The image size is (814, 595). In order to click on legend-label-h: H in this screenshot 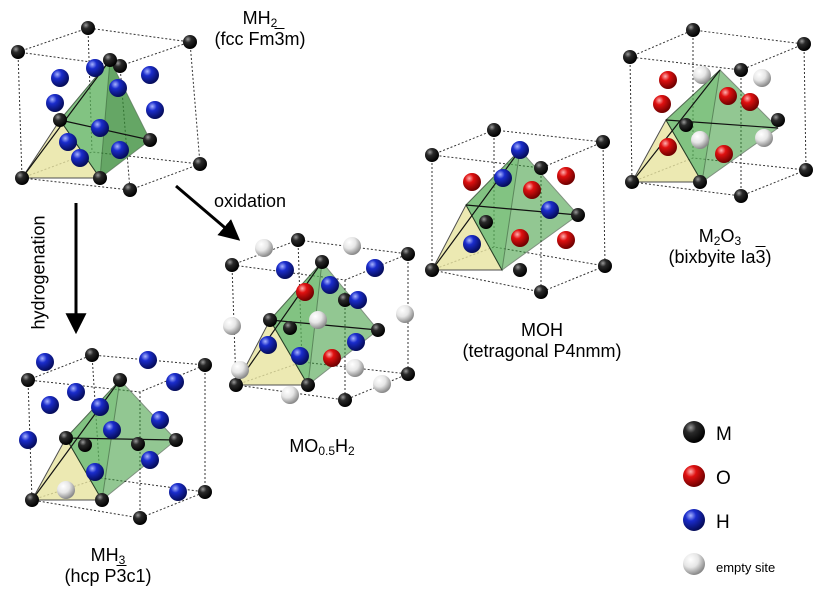, I will do `click(723, 522)`.